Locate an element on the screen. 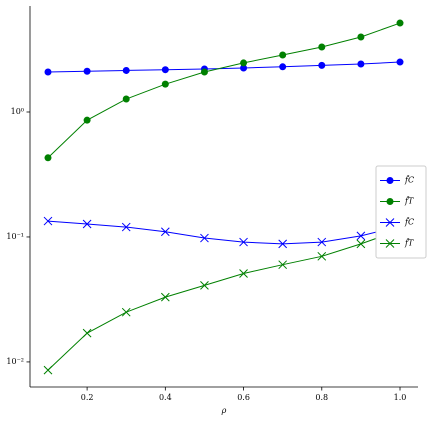  x-axis-label: ρ is located at coordinates (224, 410).